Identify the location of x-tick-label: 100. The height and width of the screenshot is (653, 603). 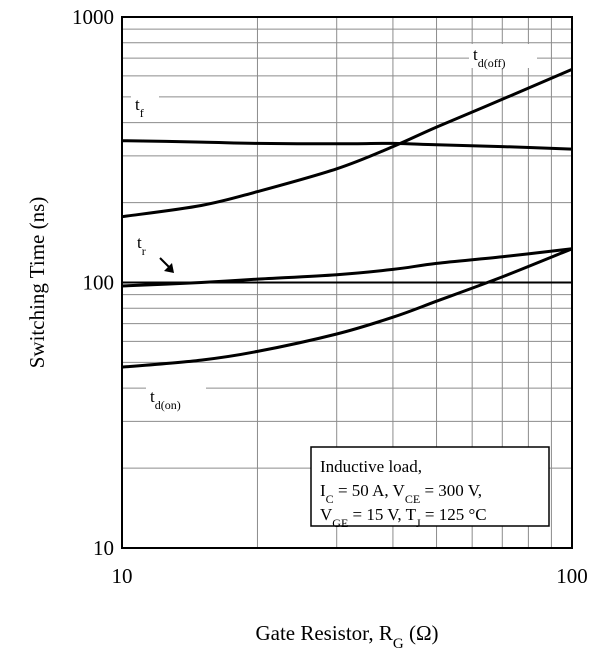
(572, 576).